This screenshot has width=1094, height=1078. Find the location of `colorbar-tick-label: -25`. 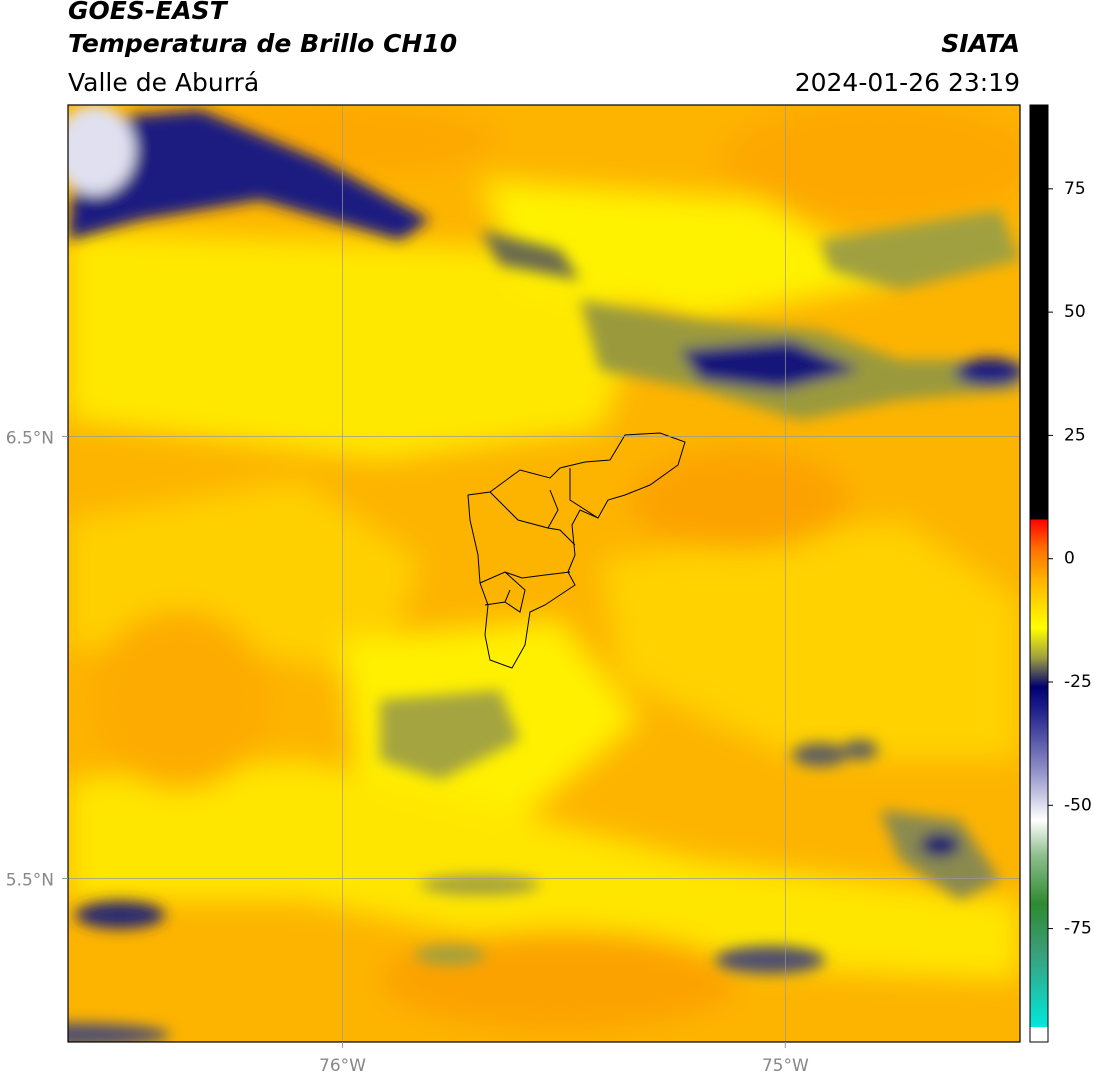

colorbar-tick-label: -25 is located at coordinates (1078, 682).